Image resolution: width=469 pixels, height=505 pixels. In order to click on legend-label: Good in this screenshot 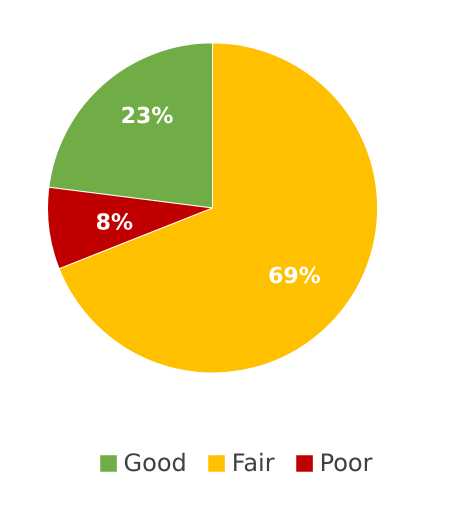, I will do `click(155, 463)`.